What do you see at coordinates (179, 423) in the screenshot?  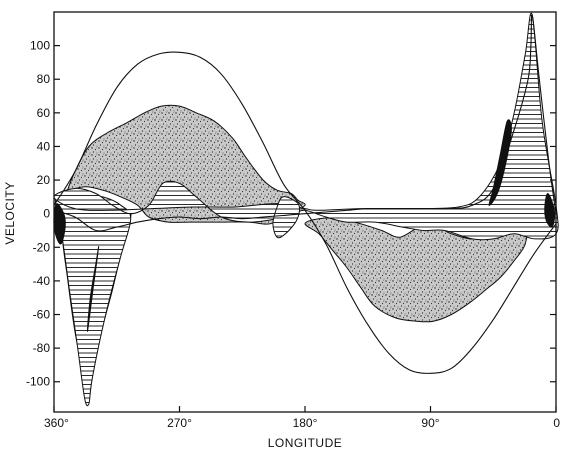 I see `x-tick-label: 270°` at bounding box center [179, 423].